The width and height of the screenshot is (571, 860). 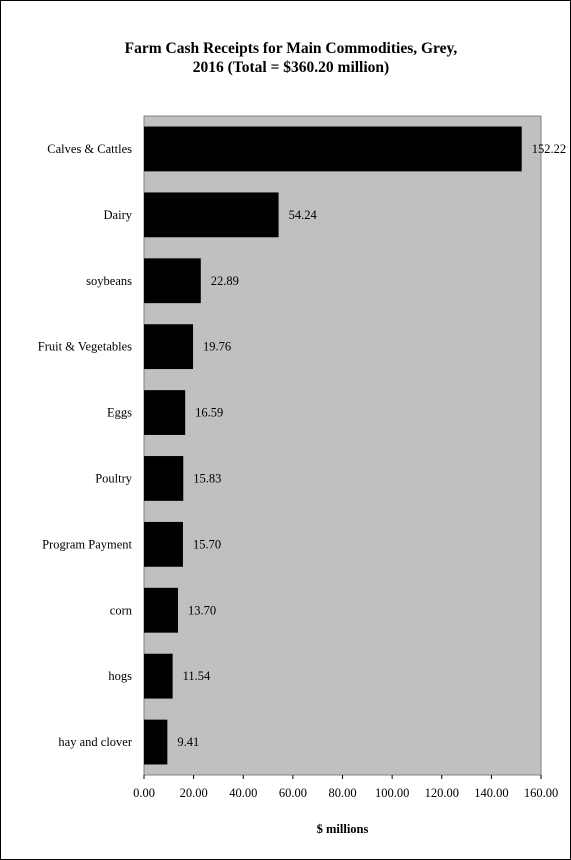 What do you see at coordinates (541, 793) in the screenshot?
I see `x-tick-label: 160.00` at bounding box center [541, 793].